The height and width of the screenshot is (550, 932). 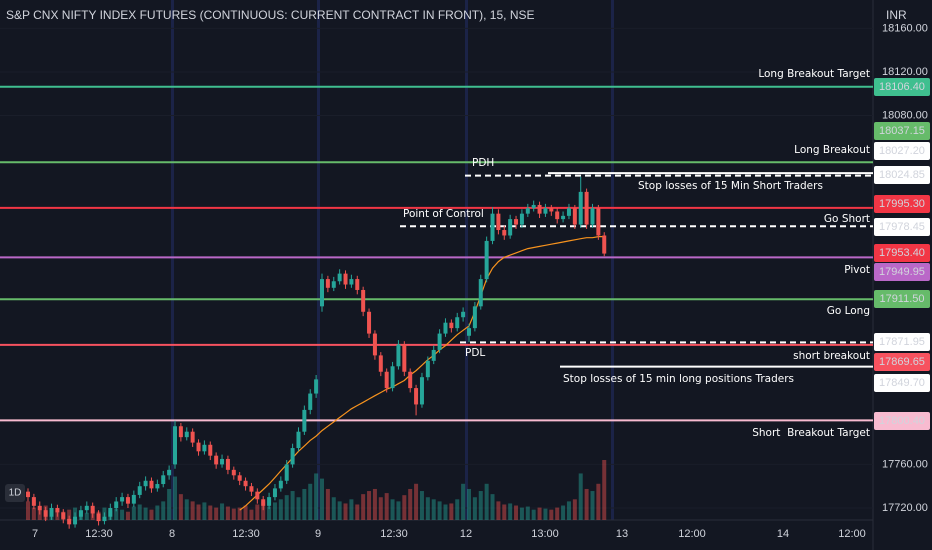 I want to click on price-box-label: 17871.95, so click(x=902, y=342).